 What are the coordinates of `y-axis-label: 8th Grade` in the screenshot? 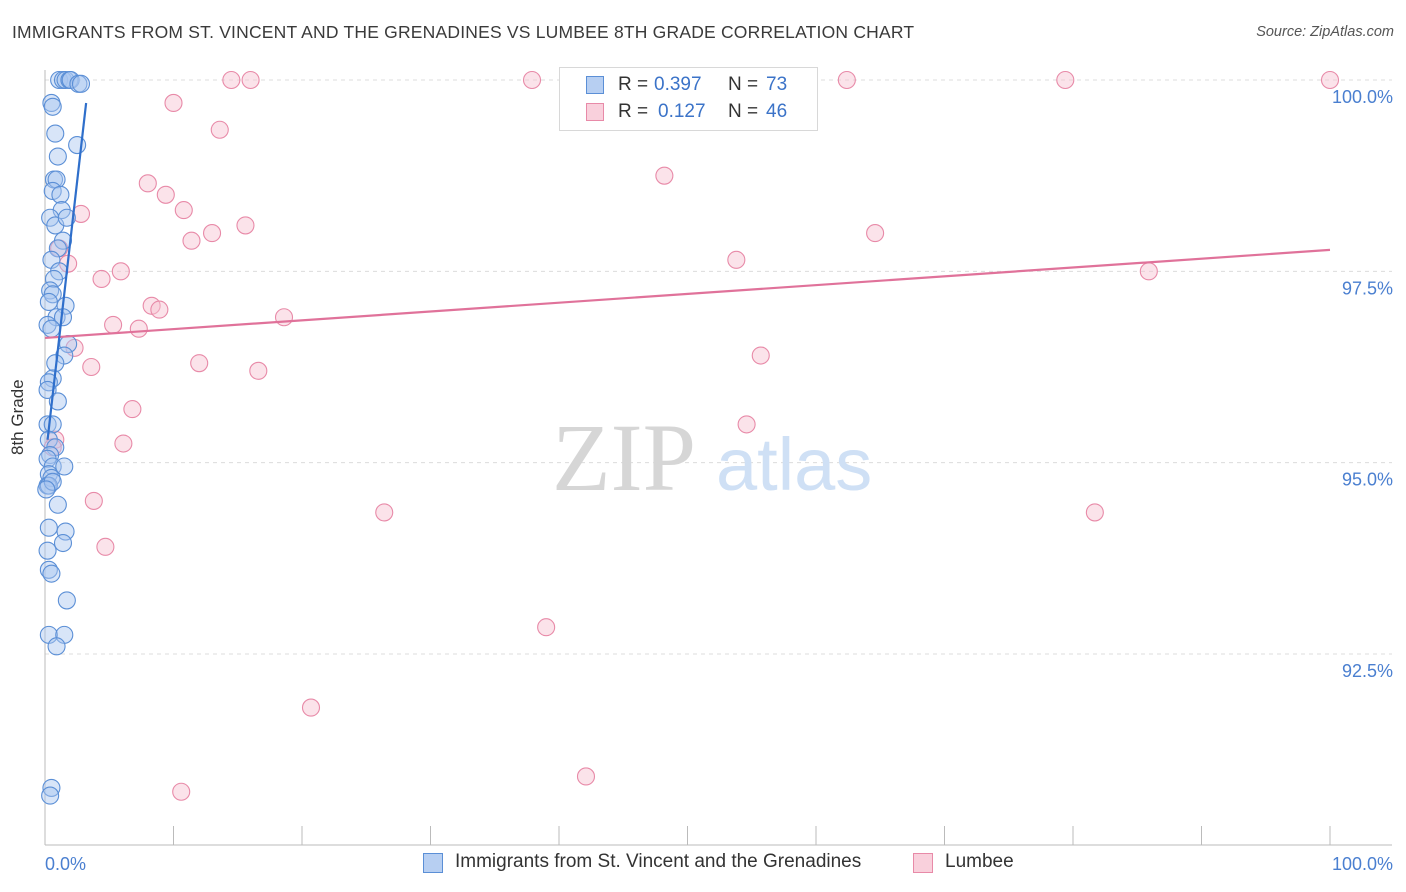 It's located at (17, 417).